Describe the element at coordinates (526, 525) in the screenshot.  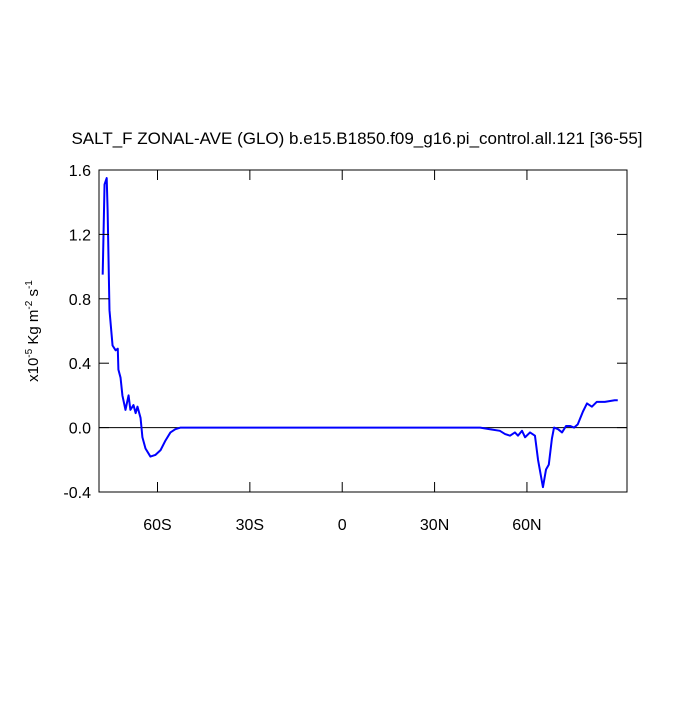
I see `x-tick-label: 60N` at that location.